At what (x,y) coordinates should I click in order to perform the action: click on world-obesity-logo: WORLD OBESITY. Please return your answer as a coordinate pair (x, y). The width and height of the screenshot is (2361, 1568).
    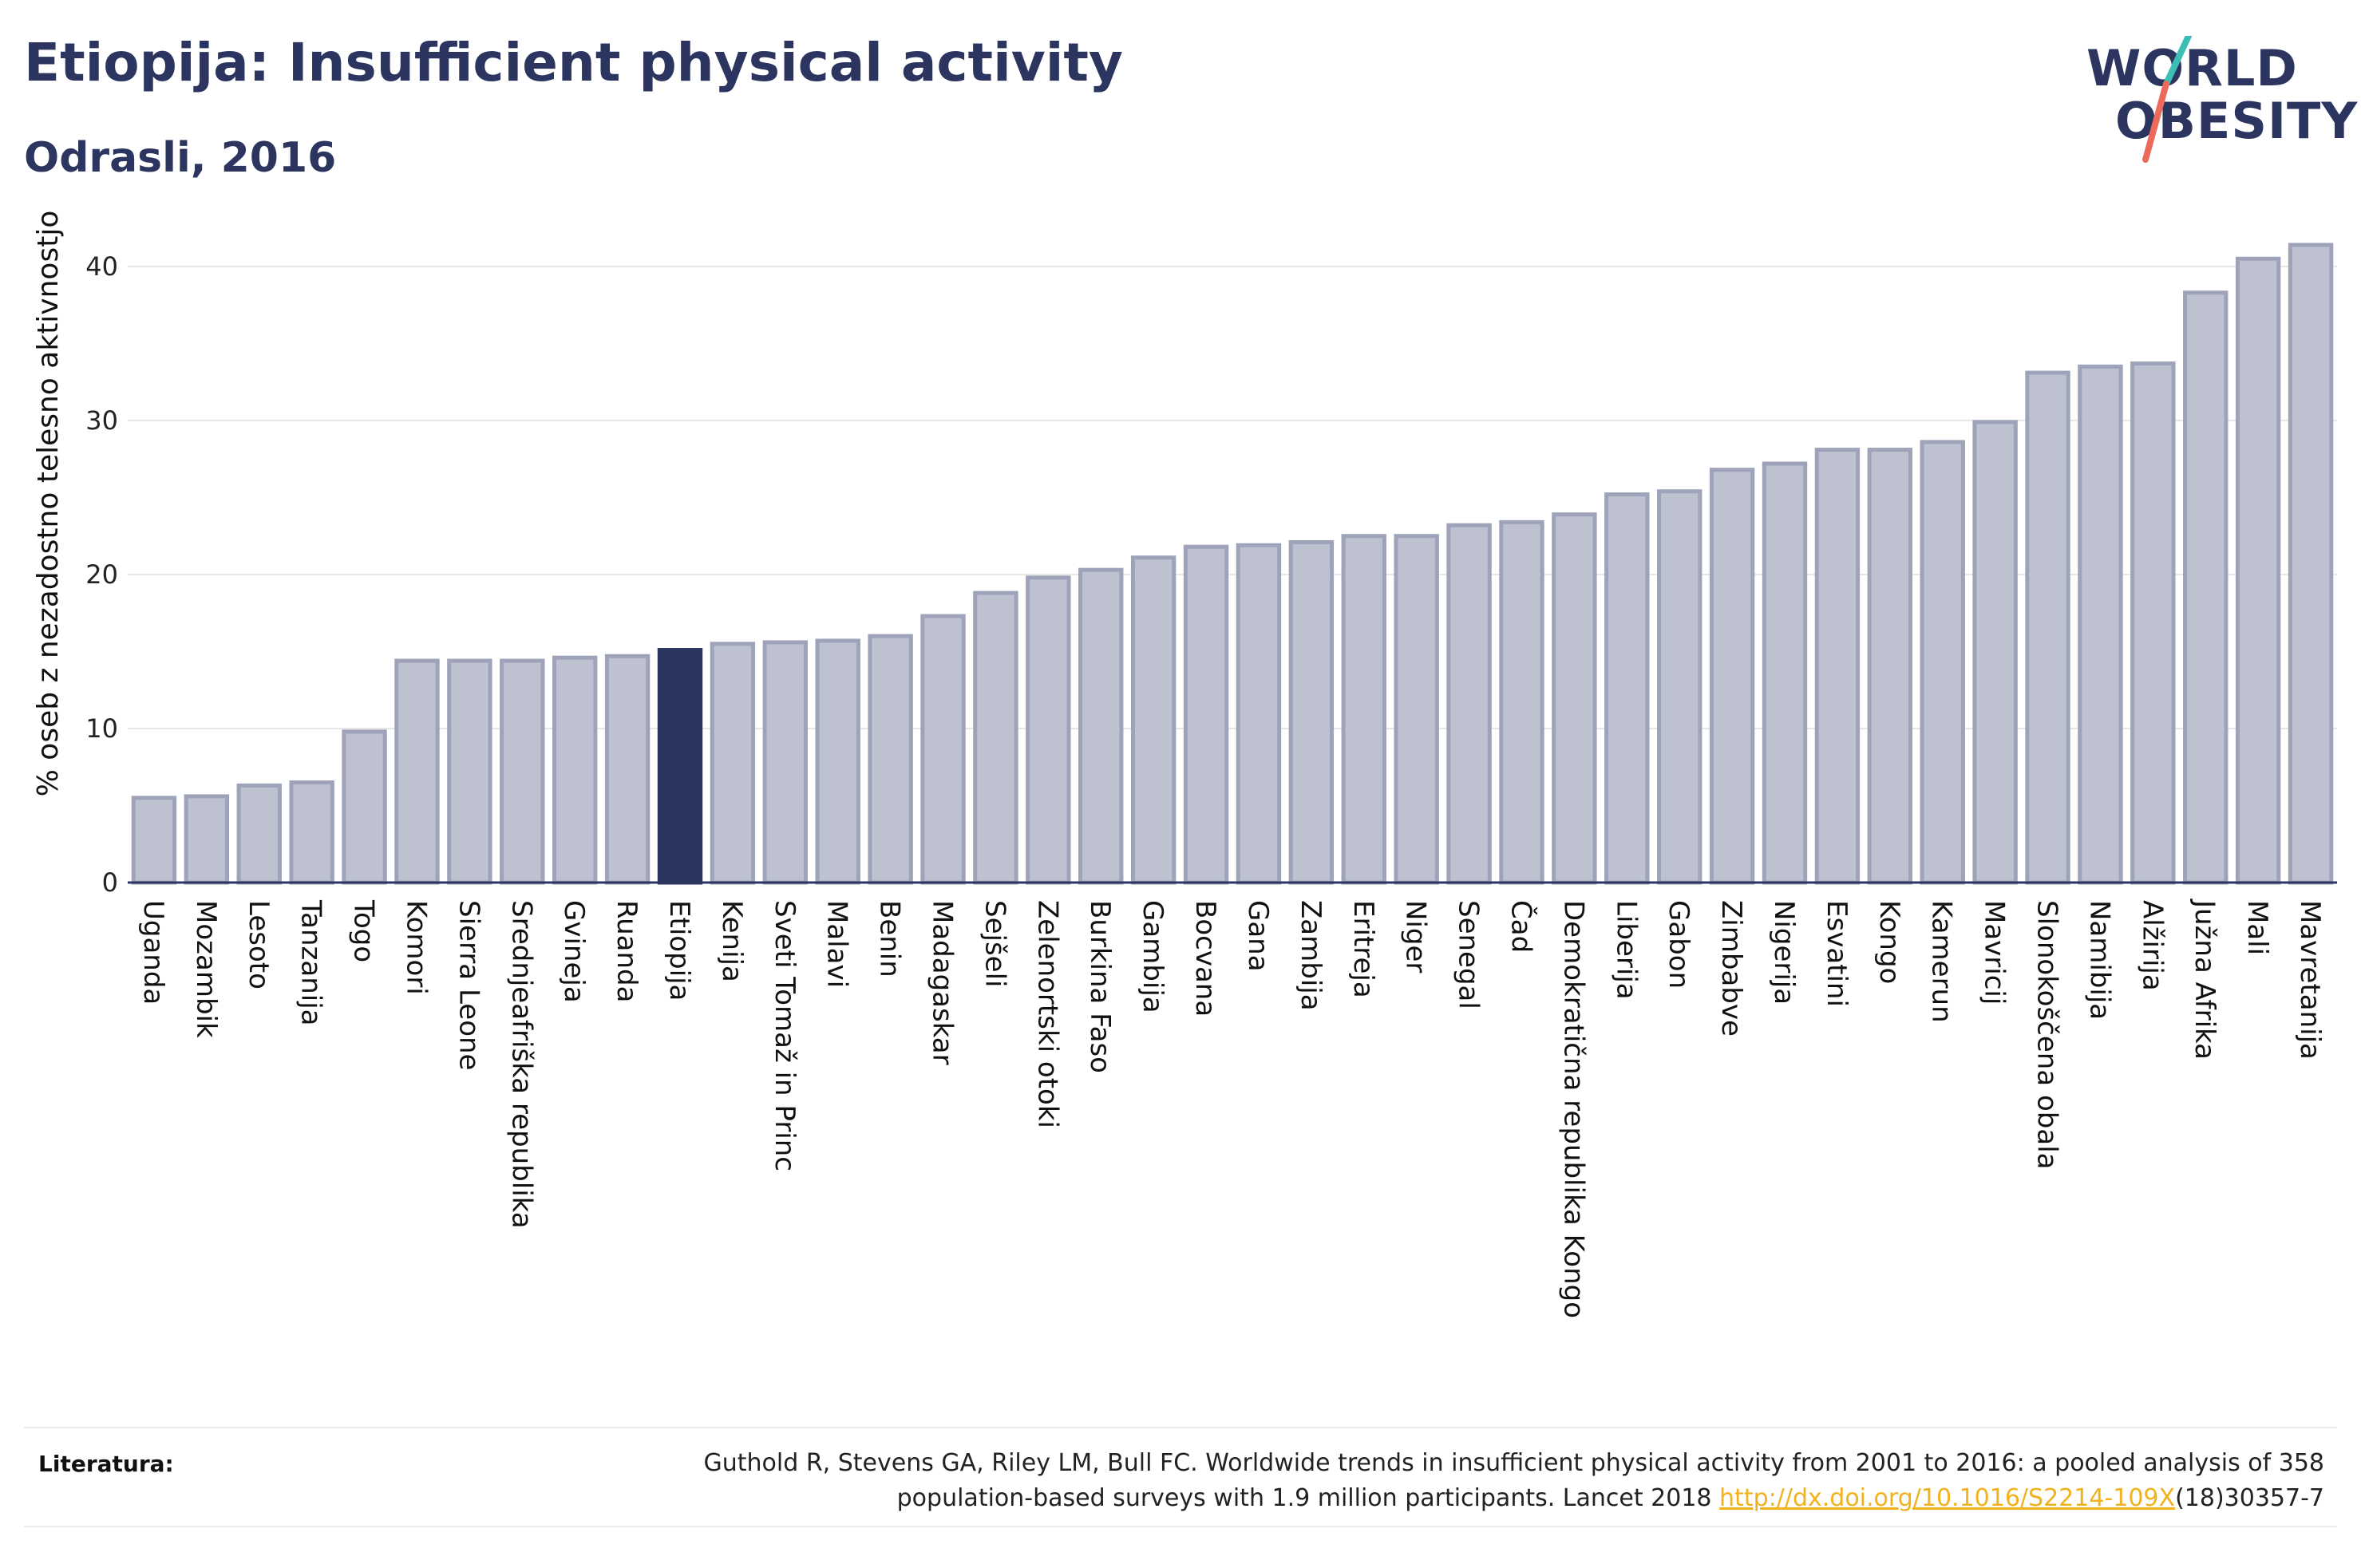
    Looking at the image, I should click on (2216, 104).